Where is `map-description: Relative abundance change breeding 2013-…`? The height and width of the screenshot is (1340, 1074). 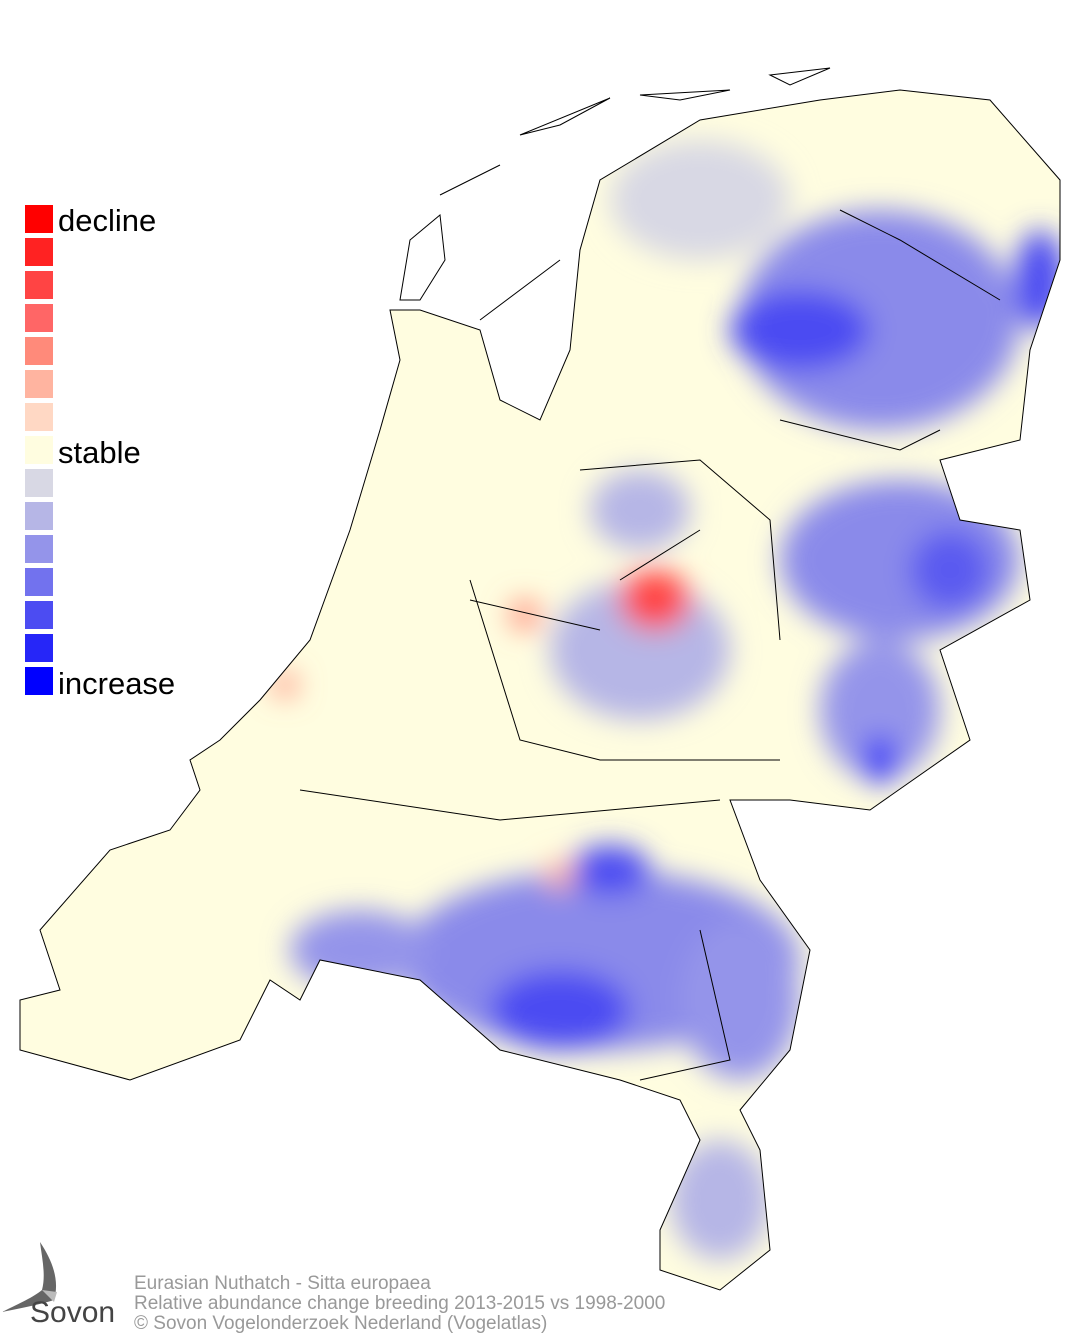
map-description: Relative abundance change breeding 2013-… is located at coordinates (400, 1303).